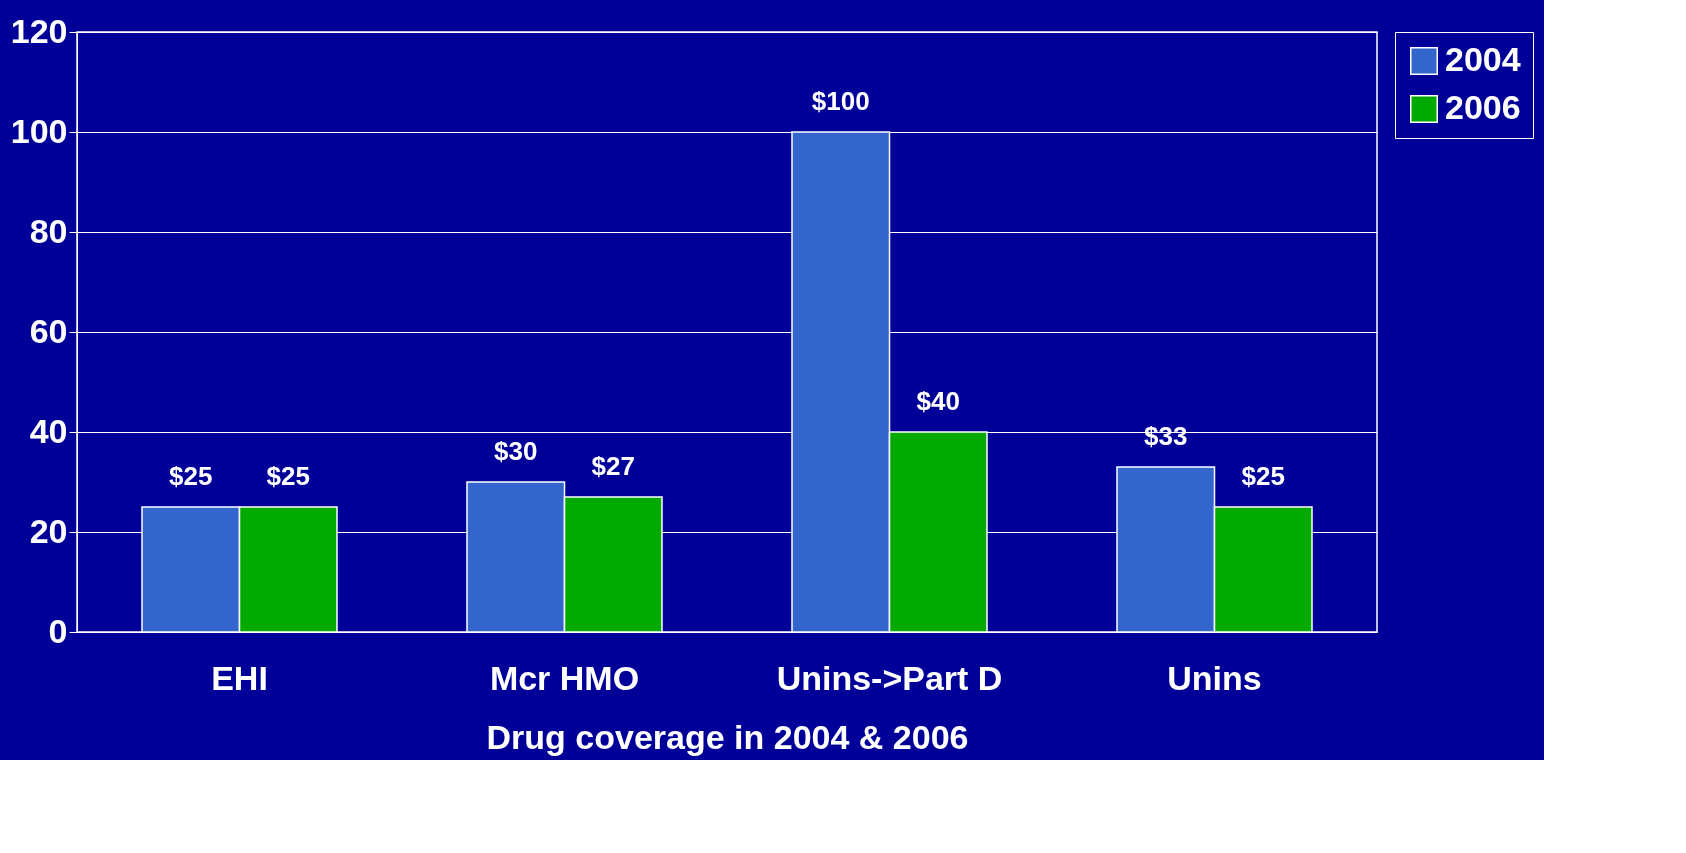 Image resolution: width=1686 pixels, height=853 pixels. What do you see at coordinates (48, 330) in the screenshot?
I see `y-tick-label: 60` at bounding box center [48, 330].